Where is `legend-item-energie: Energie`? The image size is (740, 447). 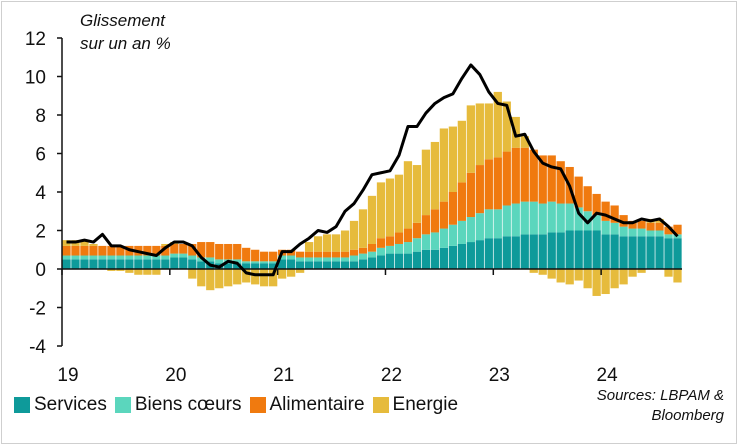
legend-item-energie: Energie is located at coordinates (415, 405).